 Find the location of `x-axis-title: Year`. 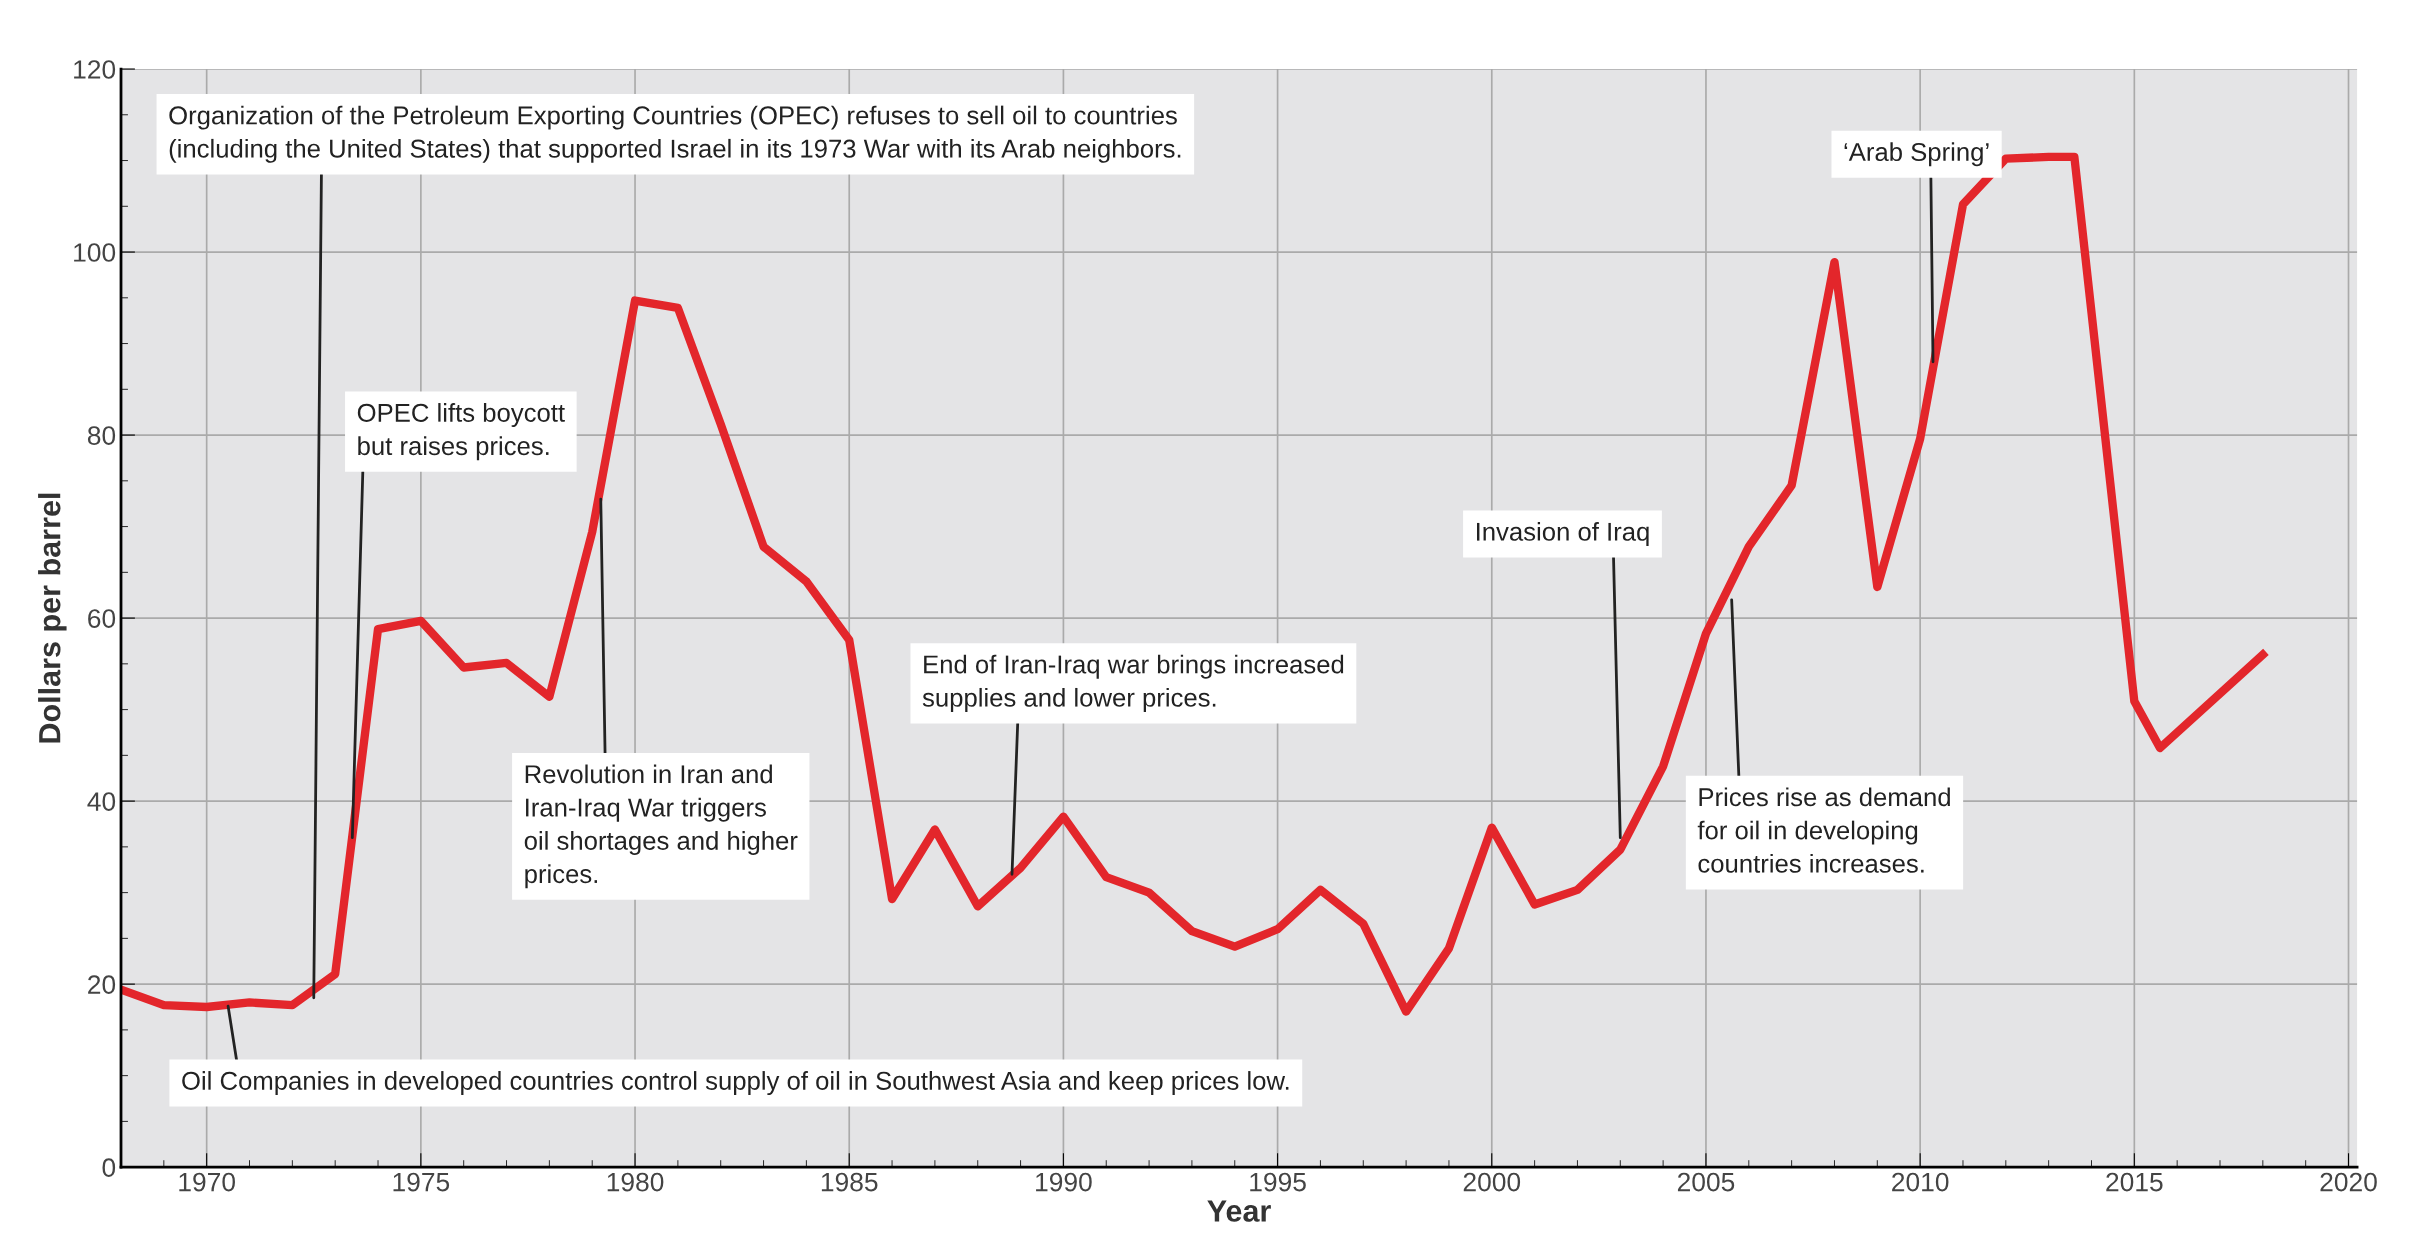

x-axis-title: Year is located at coordinates (1239, 1211).